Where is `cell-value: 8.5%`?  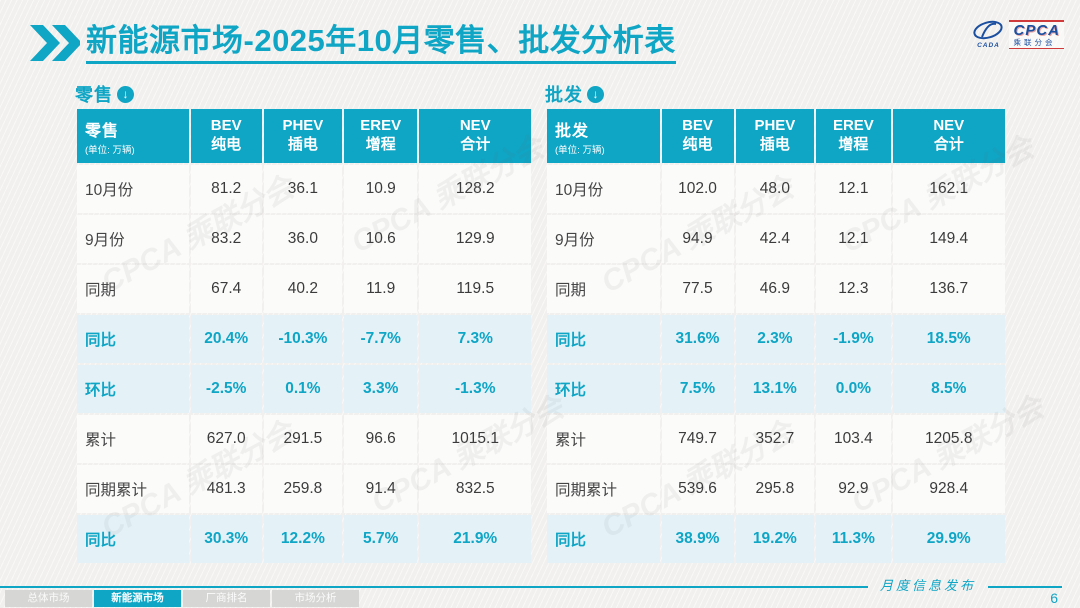 cell-value: 8.5% is located at coordinates (948, 389).